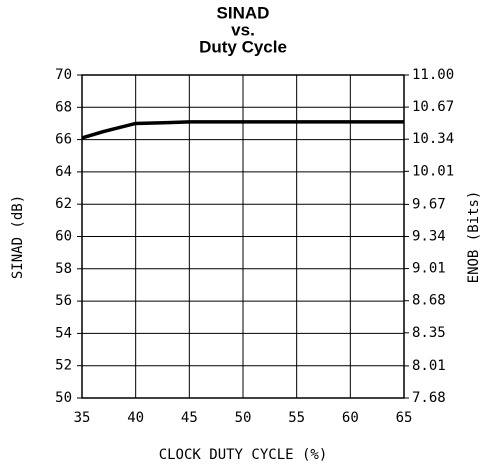 This screenshot has width=482, height=470. What do you see at coordinates (63, 107) in the screenshot?
I see `y-tick-label: 68` at bounding box center [63, 107].